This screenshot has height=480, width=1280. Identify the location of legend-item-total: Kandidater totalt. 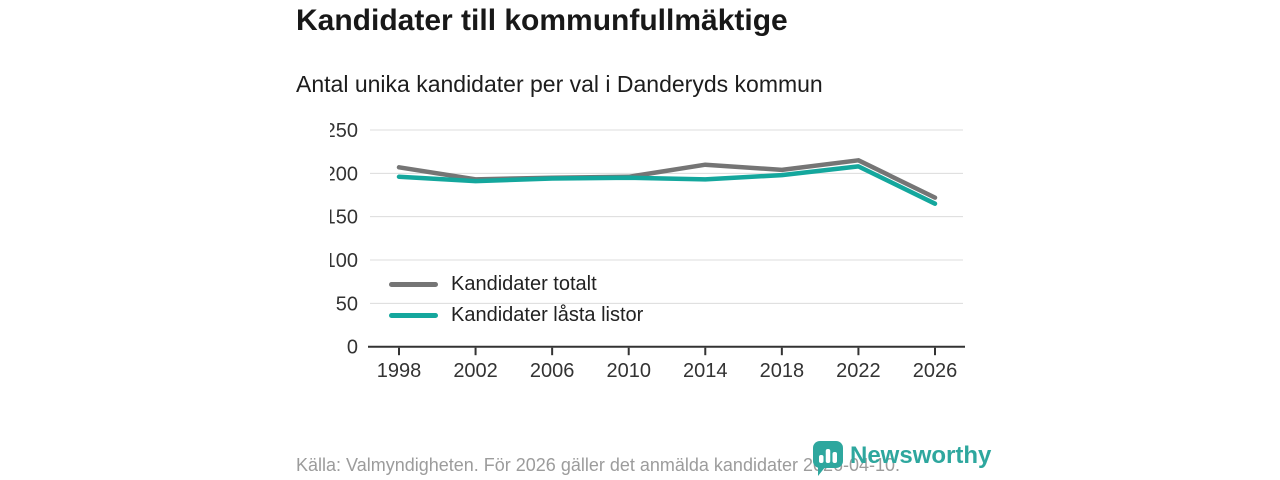
(516, 284).